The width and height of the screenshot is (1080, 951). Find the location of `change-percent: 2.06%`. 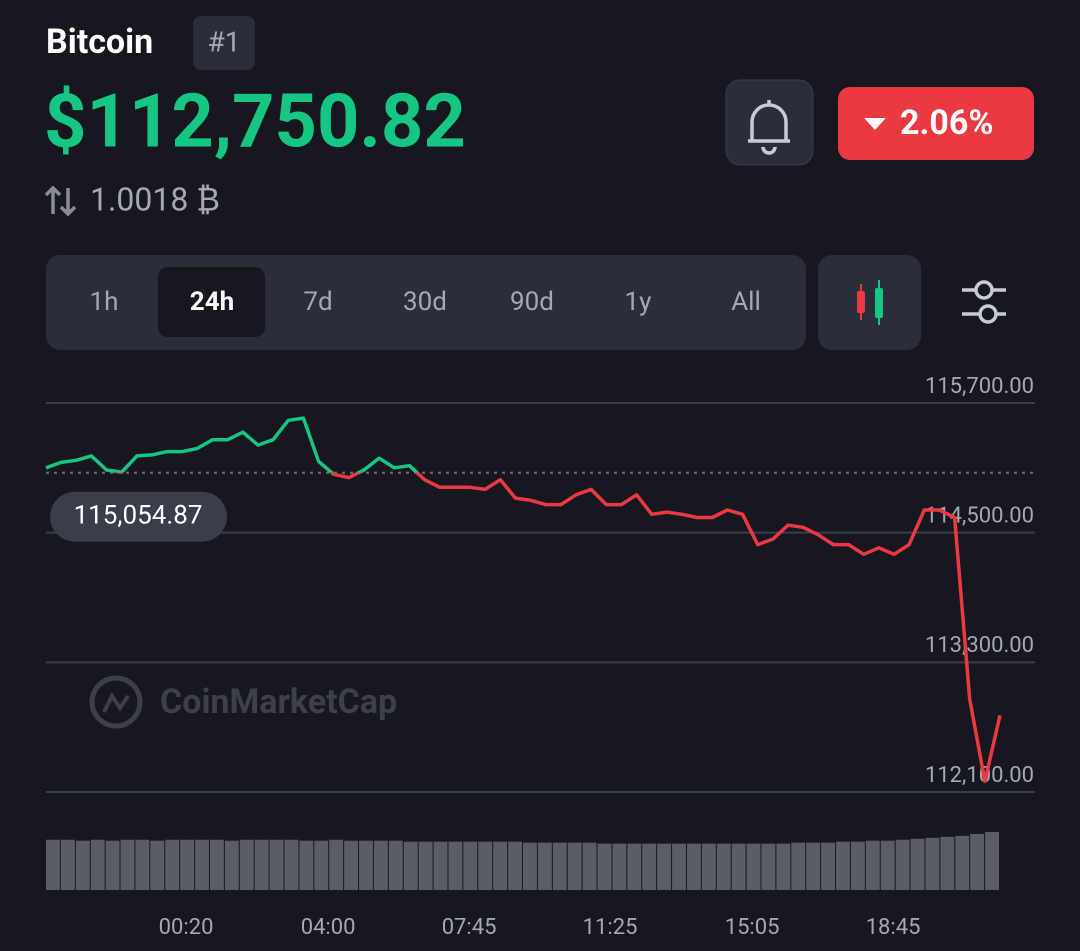

change-percent: 2.06% is located at coordinates (947, 123).